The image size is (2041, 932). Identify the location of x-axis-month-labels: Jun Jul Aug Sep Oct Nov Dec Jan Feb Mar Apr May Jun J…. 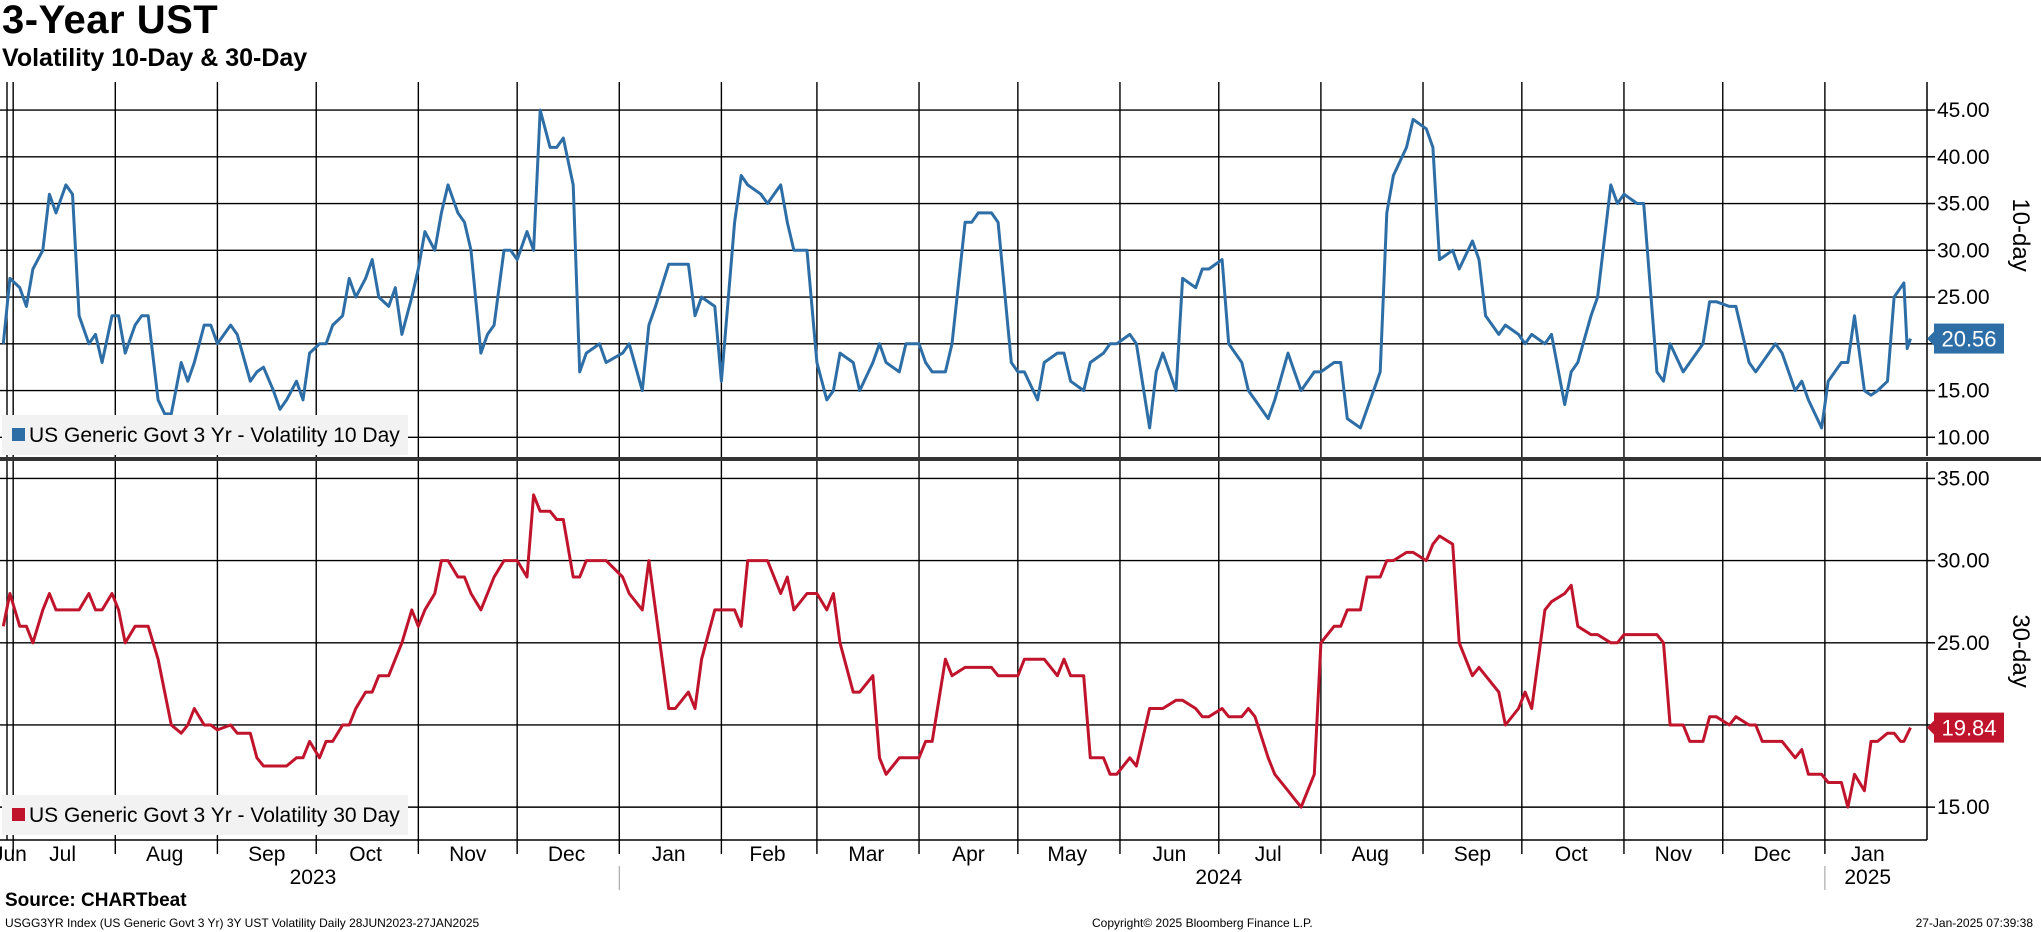
(942, 854).